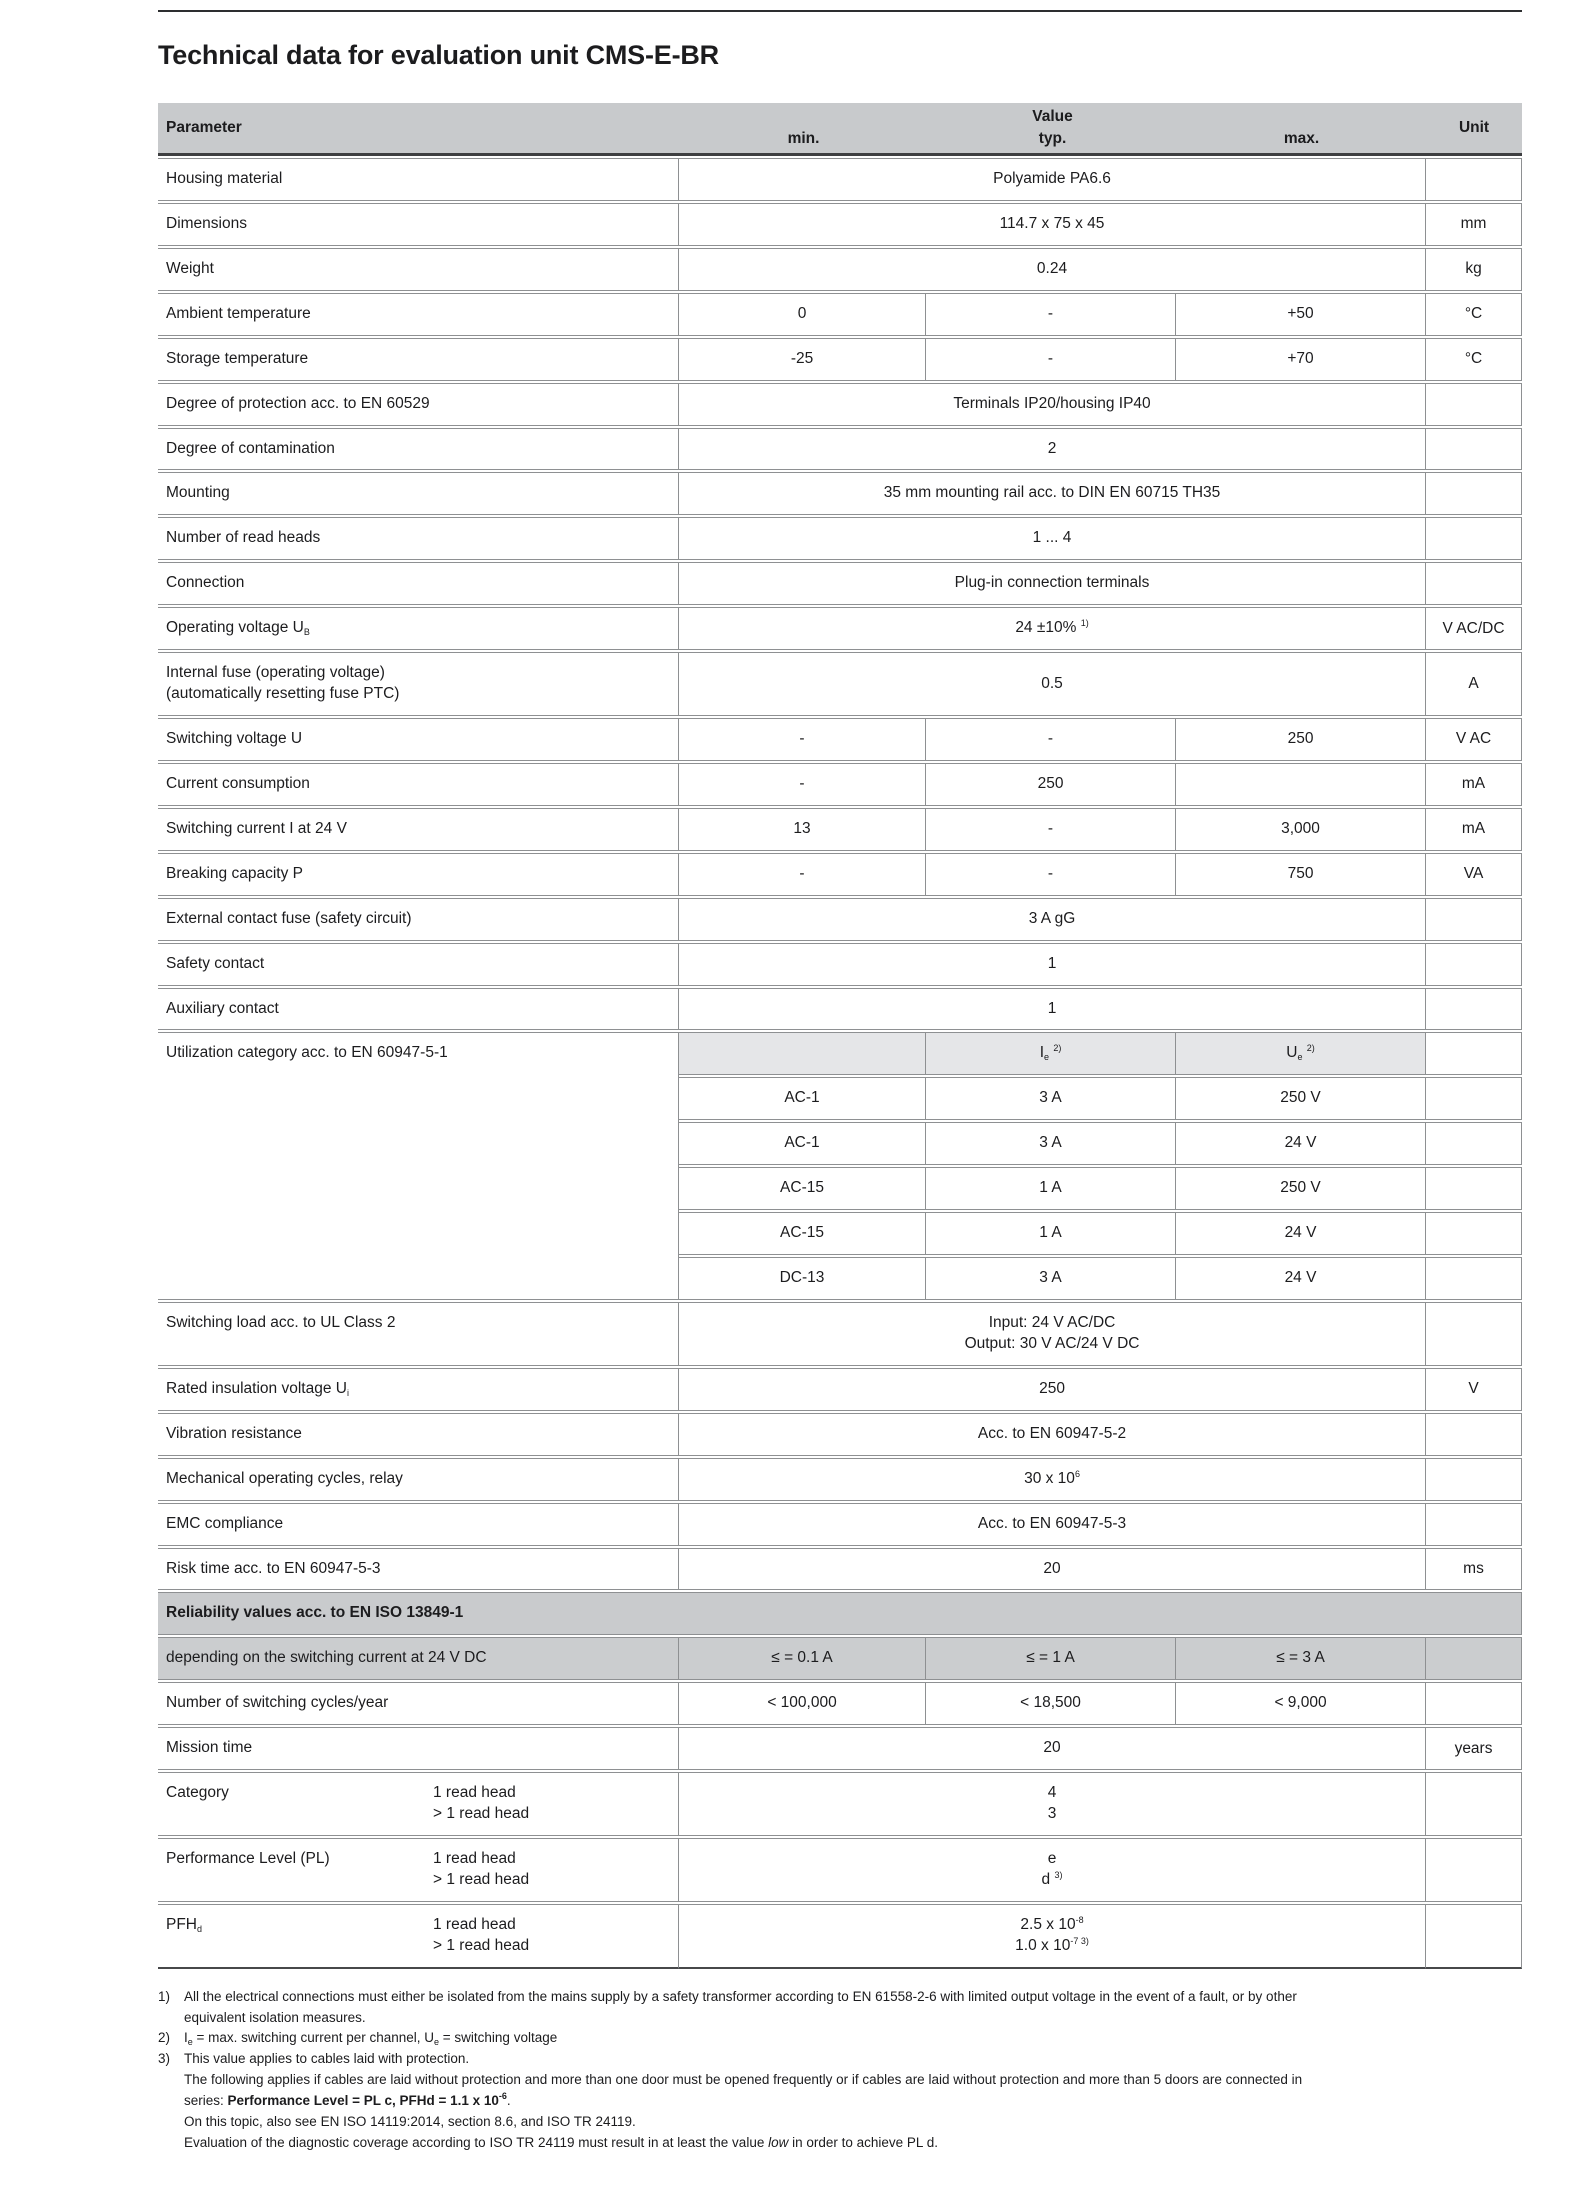 The width and height of the screenshot is (1589, 2194). What do you see at coordinates (1301, 829) in the screenshot?
I see `switching-current-max: 3,000` at bounding box center [1301, 829].